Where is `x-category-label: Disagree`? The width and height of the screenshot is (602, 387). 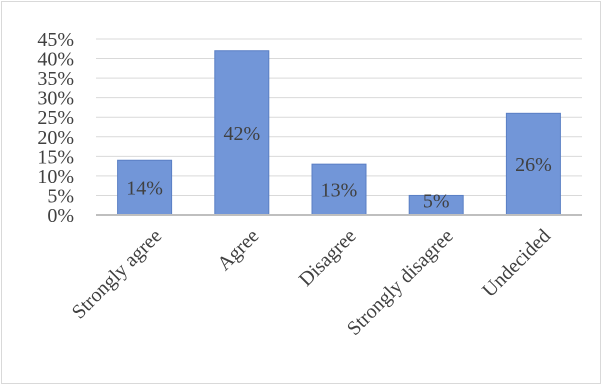
x-category-label: Disagree is located at coordinates (328, 258).